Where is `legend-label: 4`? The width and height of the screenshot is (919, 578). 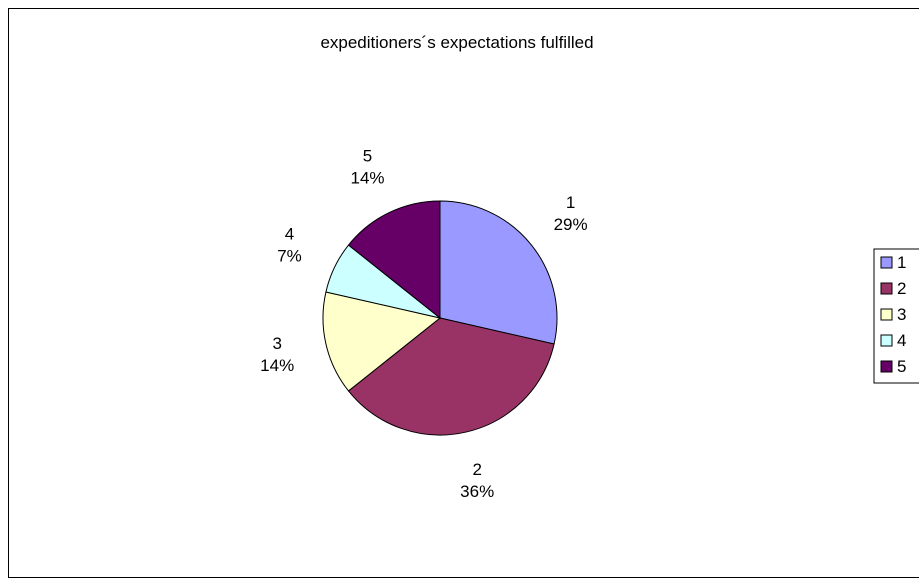 legend-label: 4 is located at coordinates (901, 340).